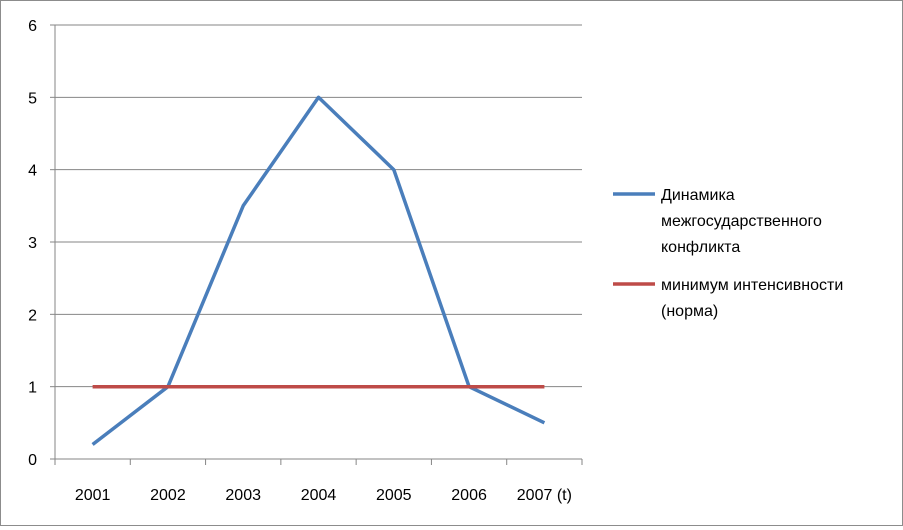  Describe the element at coordinates (394, 495) in the screenshot. I see `x-tick-label: 2005` at that location.